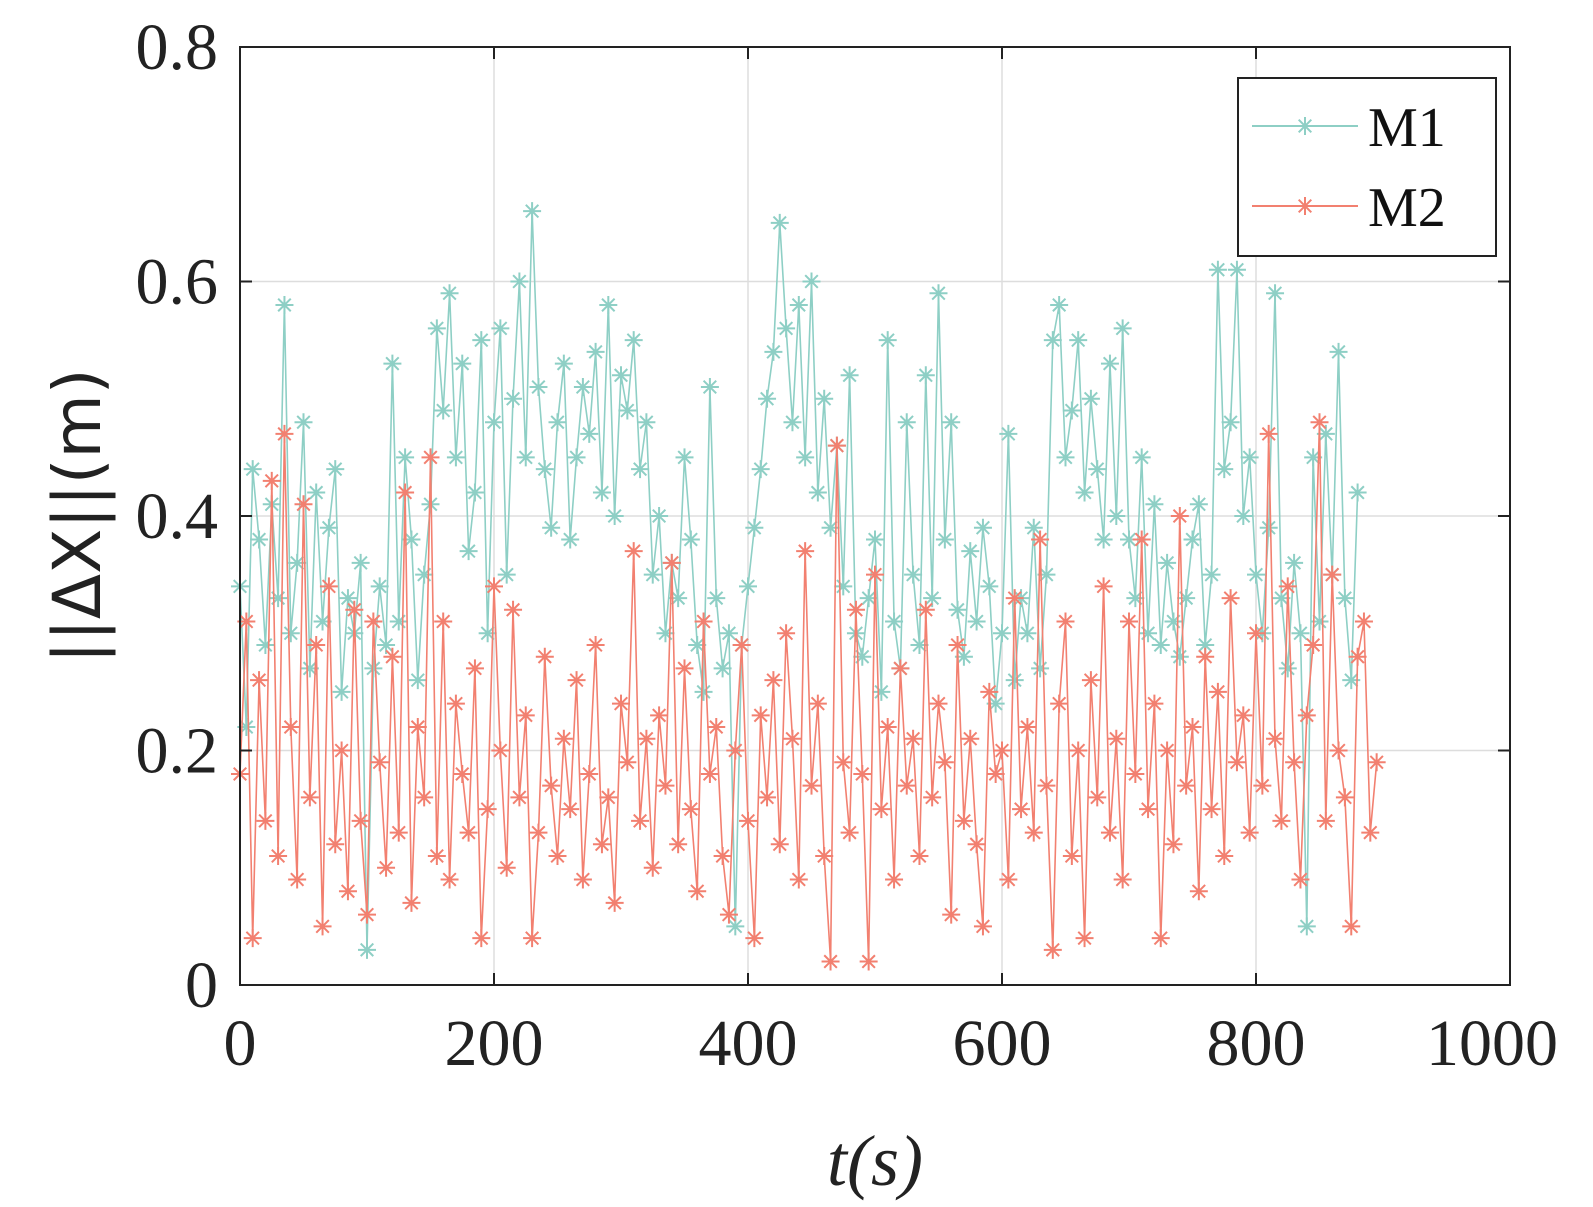  What do you see at coordinates (1407, 128) in the screenshot?
I see `legend-label: M1` at bounding box center [1407, 128].